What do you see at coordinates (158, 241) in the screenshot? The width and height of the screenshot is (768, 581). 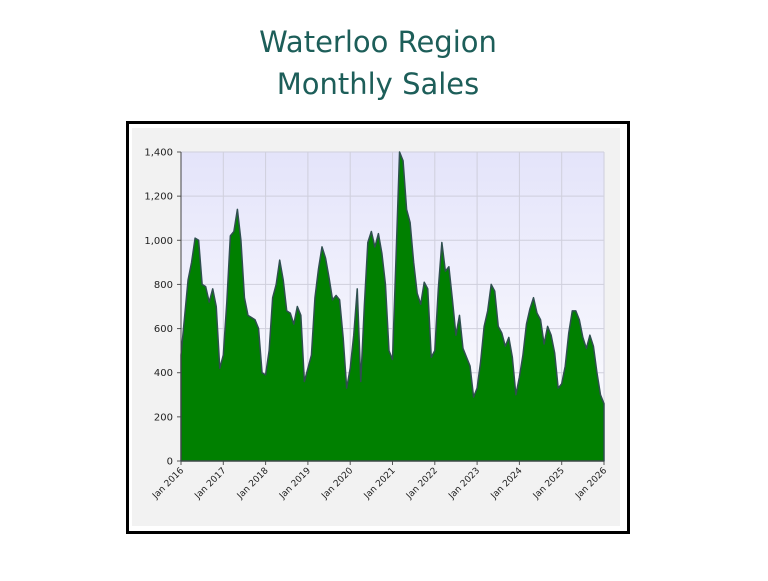 I see `y-tick-label: 1,000` at bounding box center [158, 241].